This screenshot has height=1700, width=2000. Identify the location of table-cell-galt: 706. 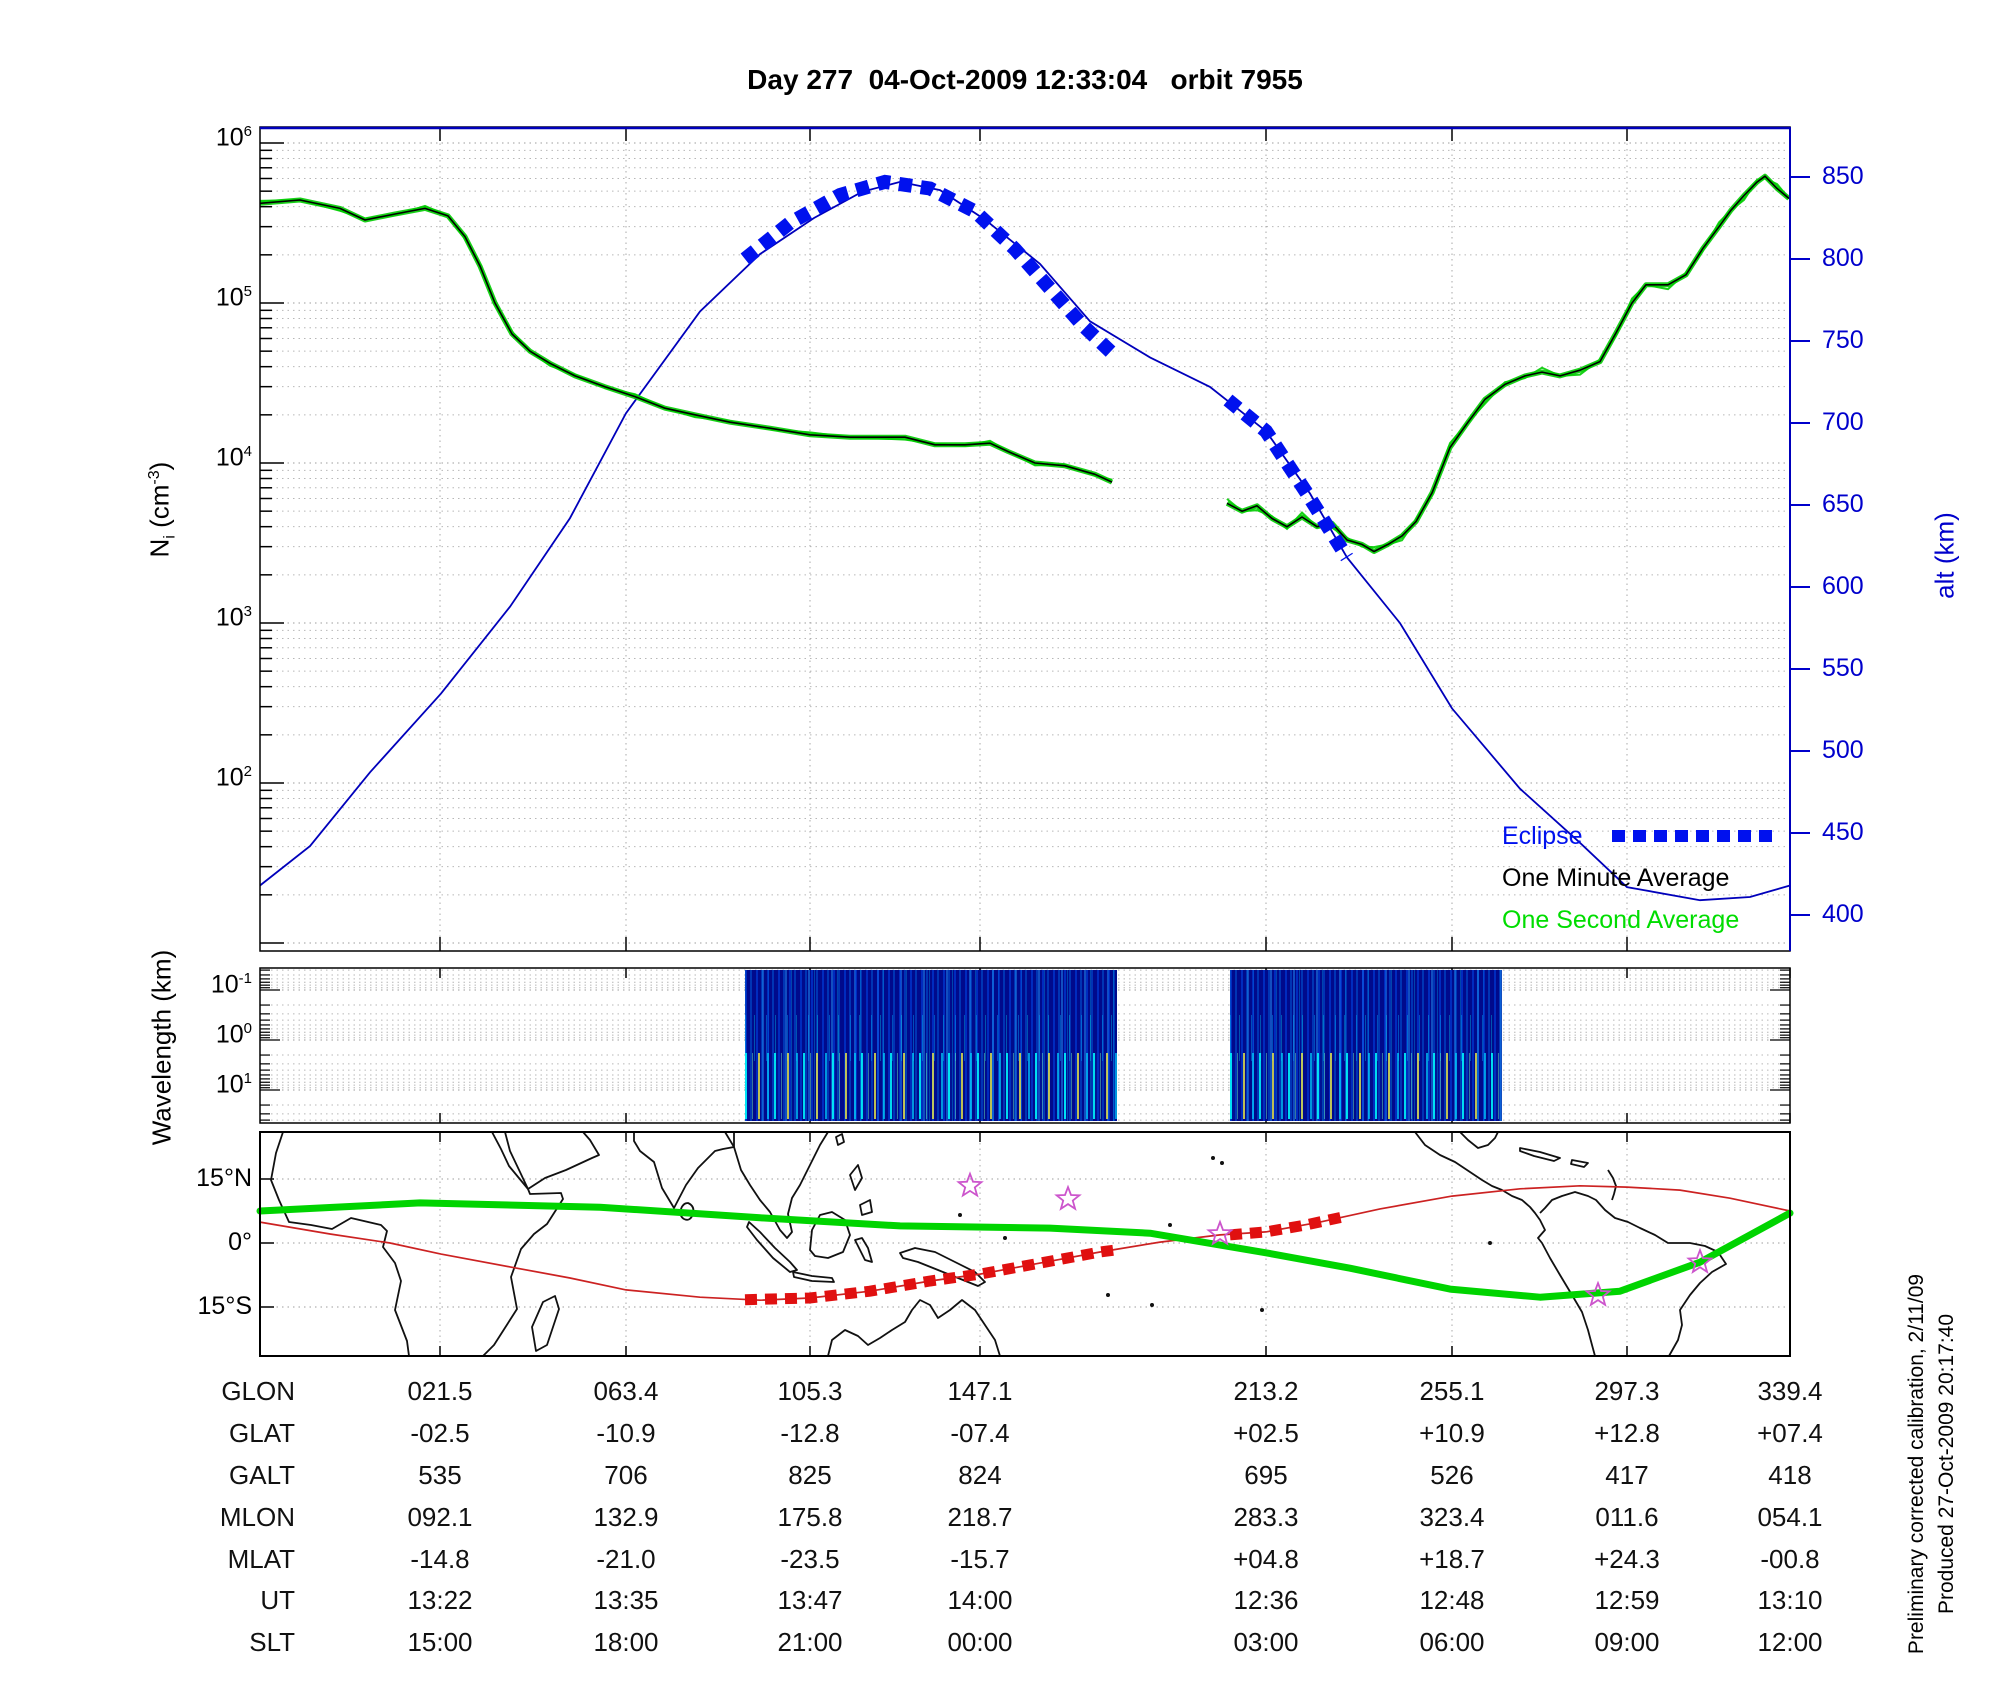
(626, 1475).